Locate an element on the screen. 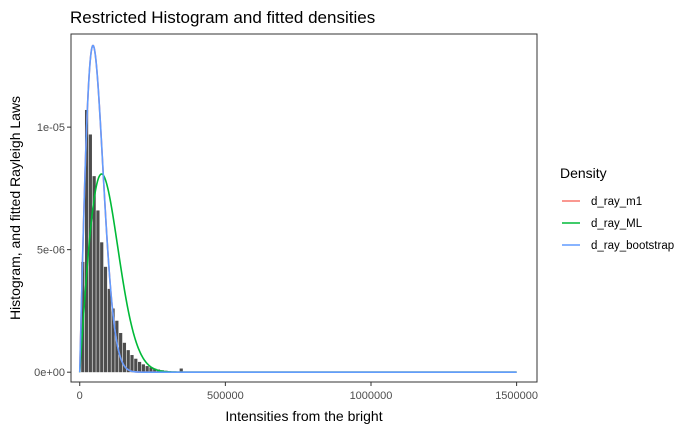  x-axis-label: Intensities from the bright is located at coordinates (303, 416).